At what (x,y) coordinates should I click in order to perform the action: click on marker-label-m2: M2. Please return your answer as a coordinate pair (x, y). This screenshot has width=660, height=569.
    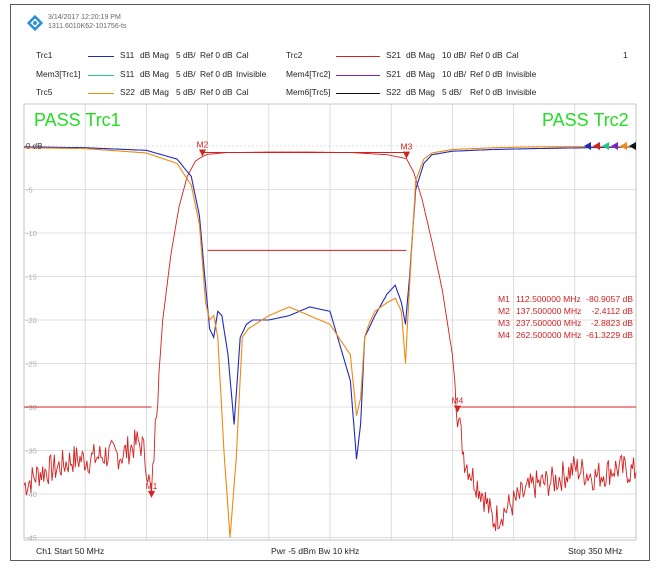
    Looking at the image, I should click on (203, 144).